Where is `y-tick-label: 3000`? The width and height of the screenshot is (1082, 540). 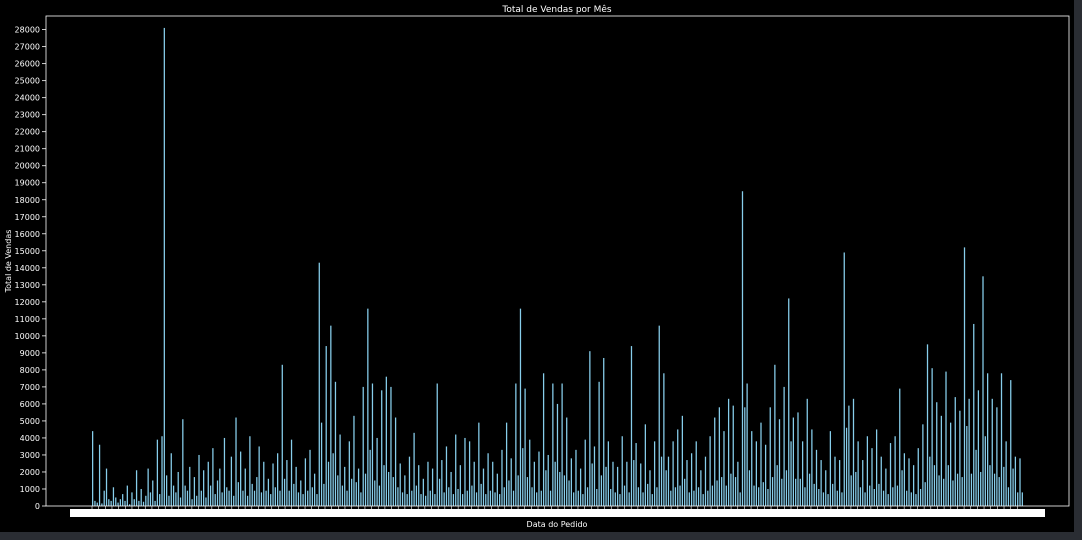 y-tick-label: 3000 is located at coordinates (30, 455).